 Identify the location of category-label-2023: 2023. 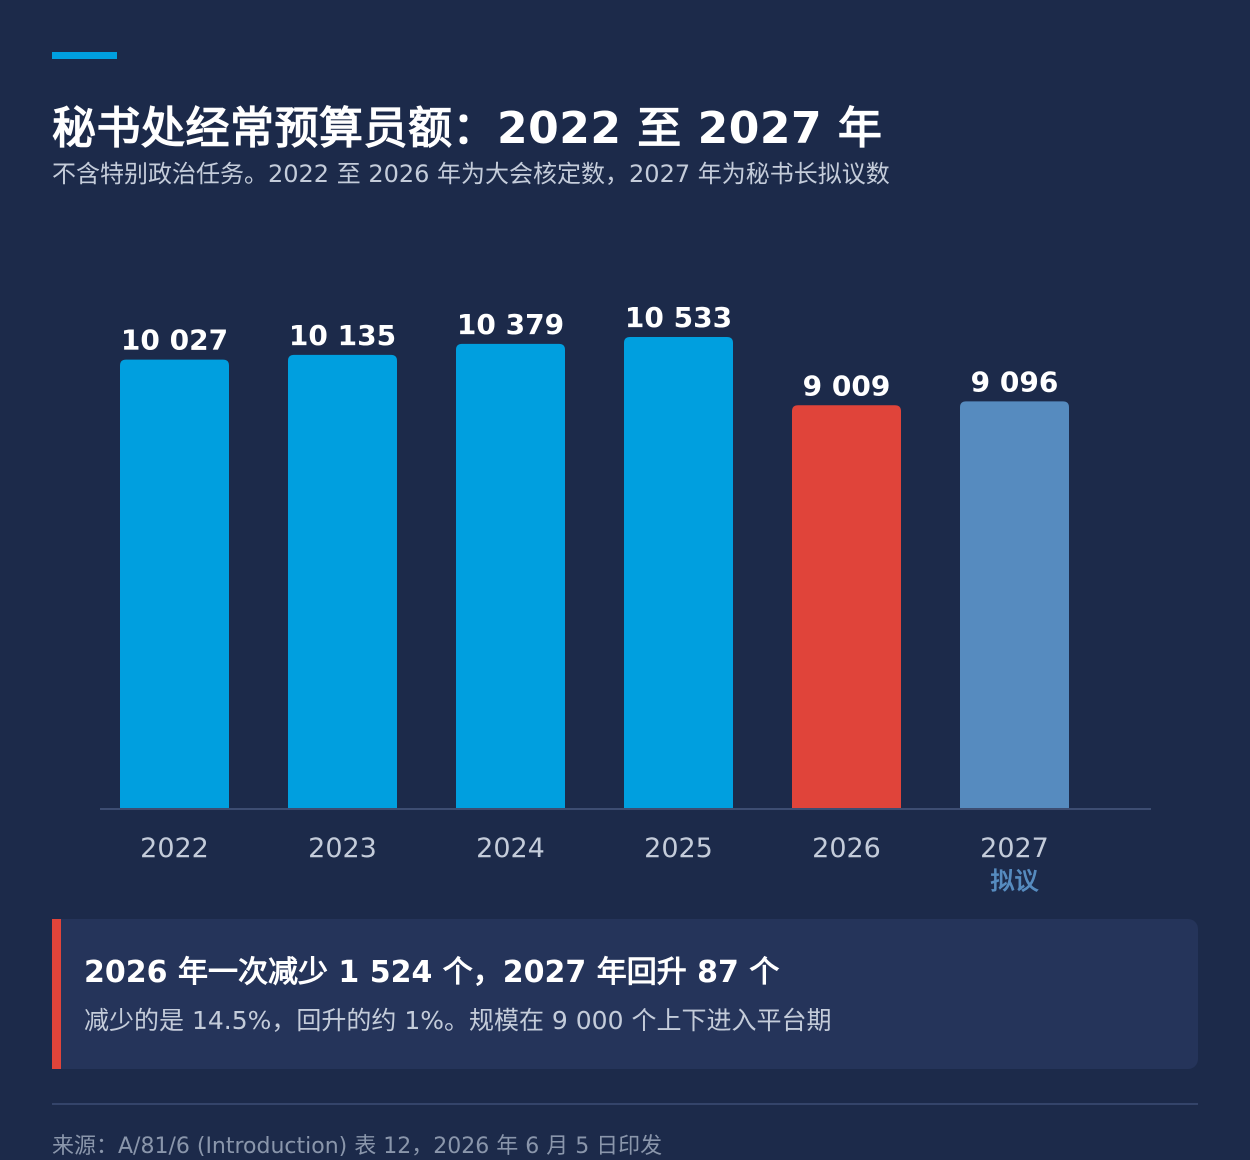
(342, 848).